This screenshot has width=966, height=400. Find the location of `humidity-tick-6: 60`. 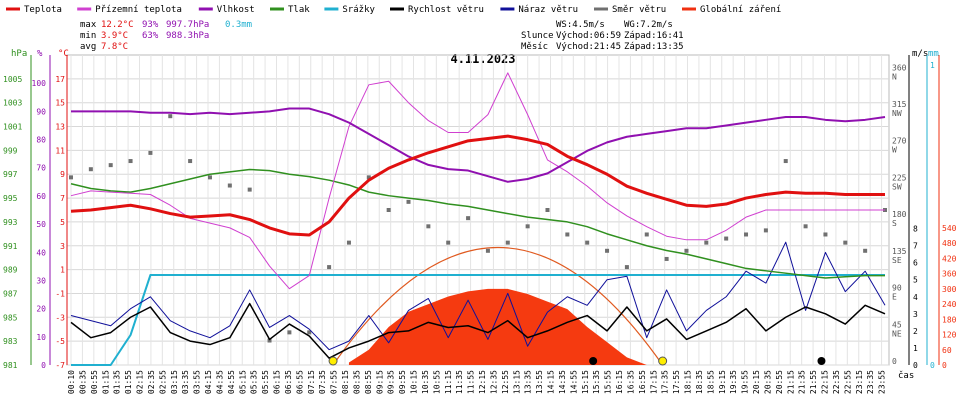

humidity-tick-6: 60 is located at coordinates (41, 196).